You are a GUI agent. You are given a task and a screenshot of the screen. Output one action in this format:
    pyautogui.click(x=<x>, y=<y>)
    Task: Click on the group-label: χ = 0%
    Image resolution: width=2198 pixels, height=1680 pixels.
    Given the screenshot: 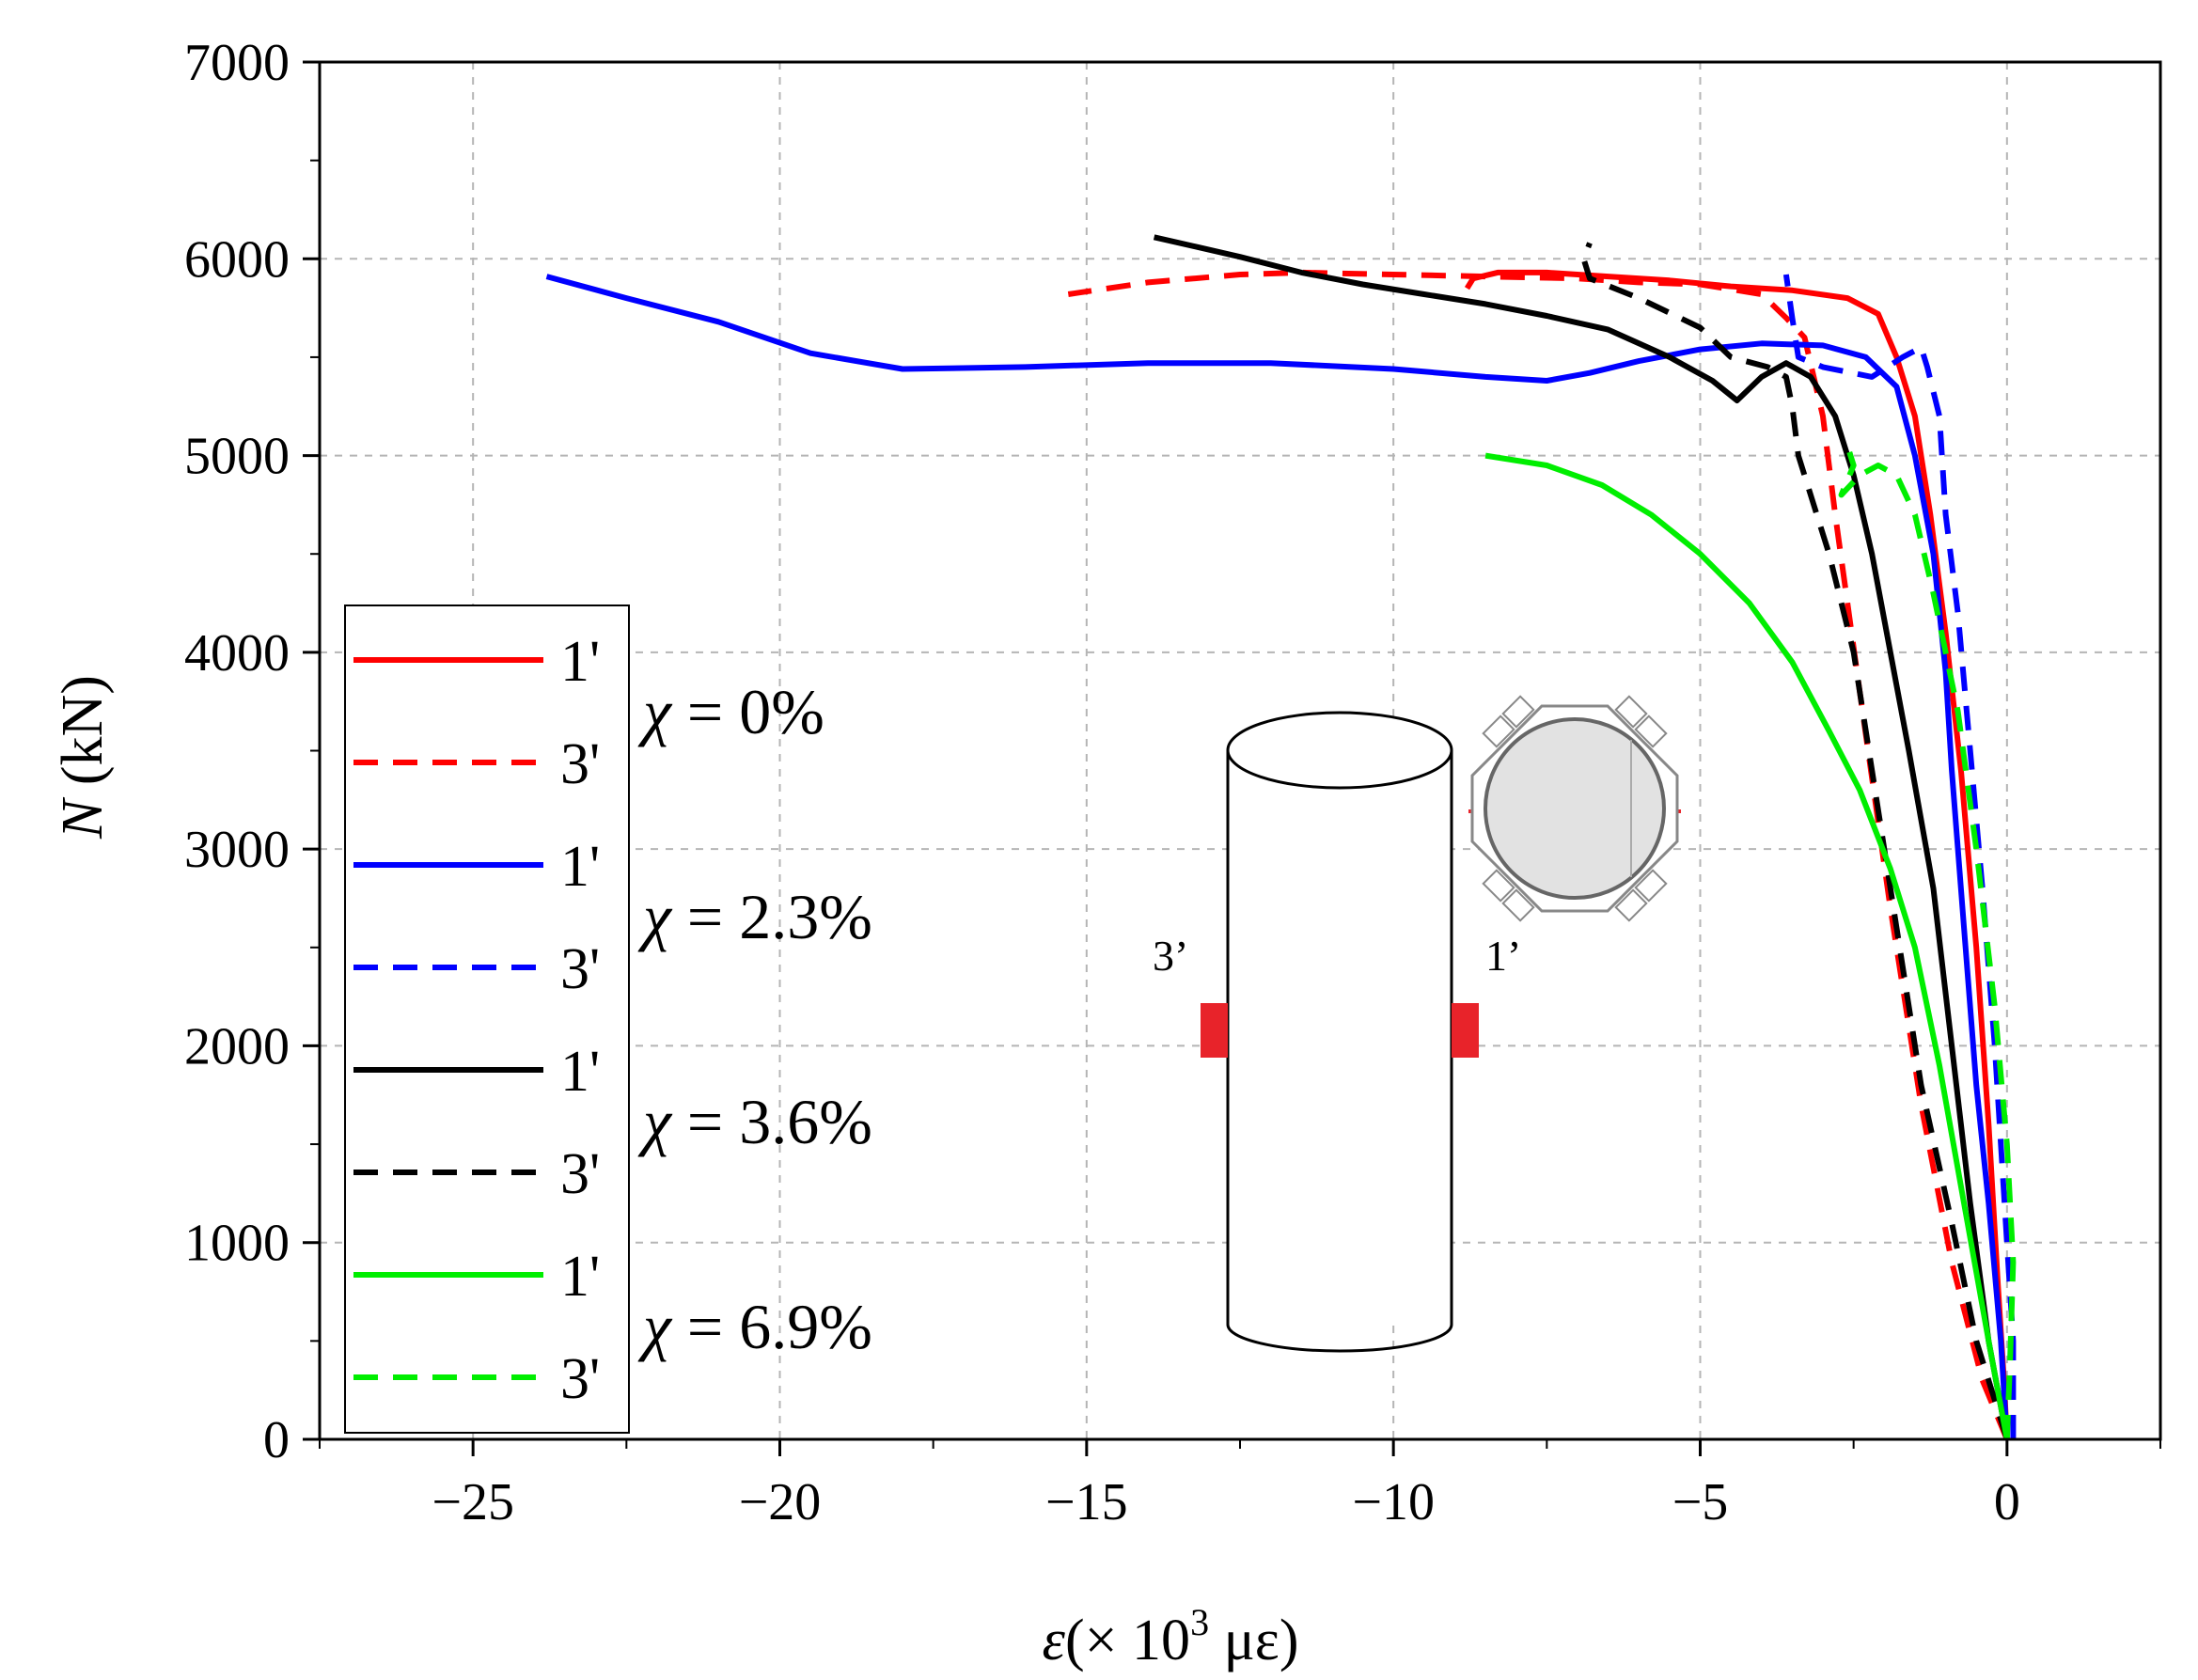 What is the action you would take?
    pyautogui.click(x=730, y=711)
    